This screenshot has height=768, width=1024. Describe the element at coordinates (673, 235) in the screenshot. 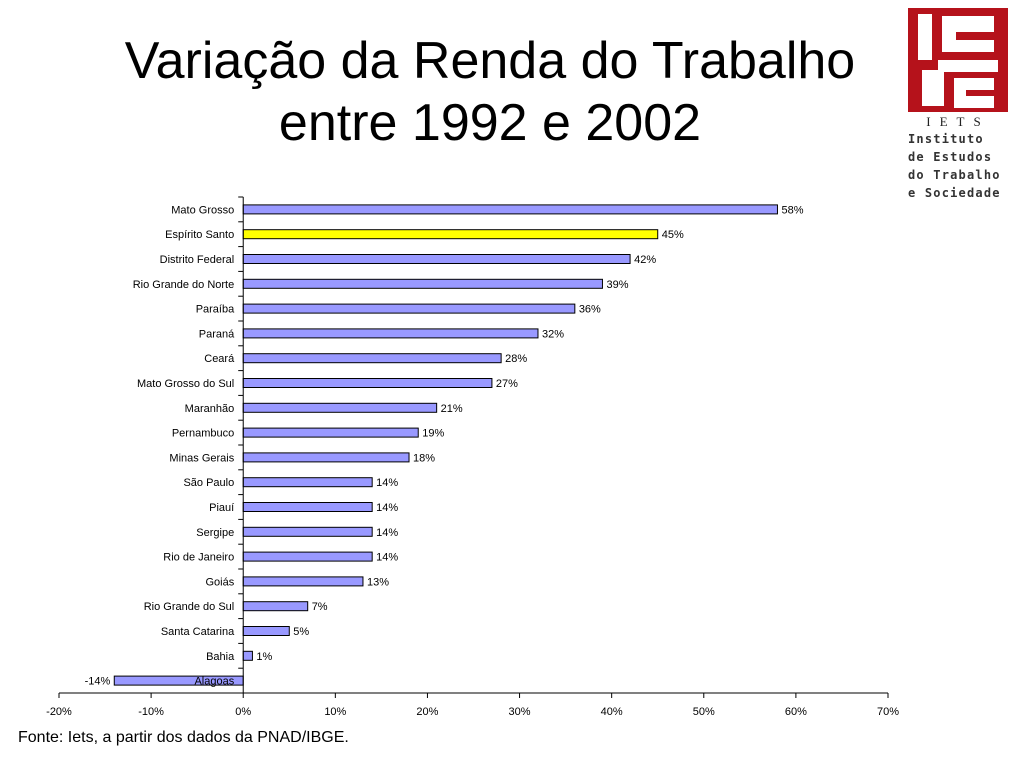

I see `data-label-1: 45%` at that location.